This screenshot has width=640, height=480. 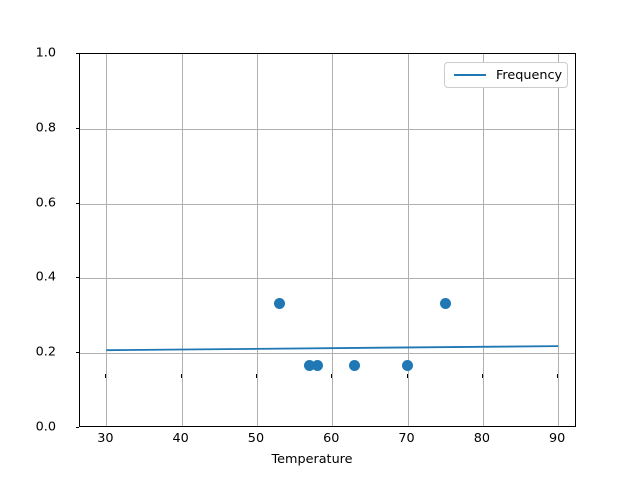 I want to click on y-tick-label: 0.8, so click(x=45, y=128).